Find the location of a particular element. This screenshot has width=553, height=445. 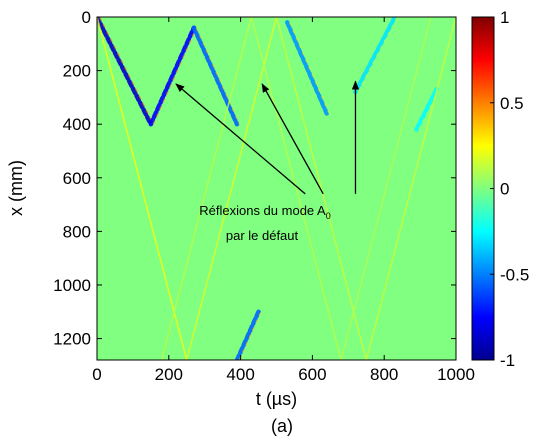

x-axis-label: t (µs) is located at coordinates (276, 399).